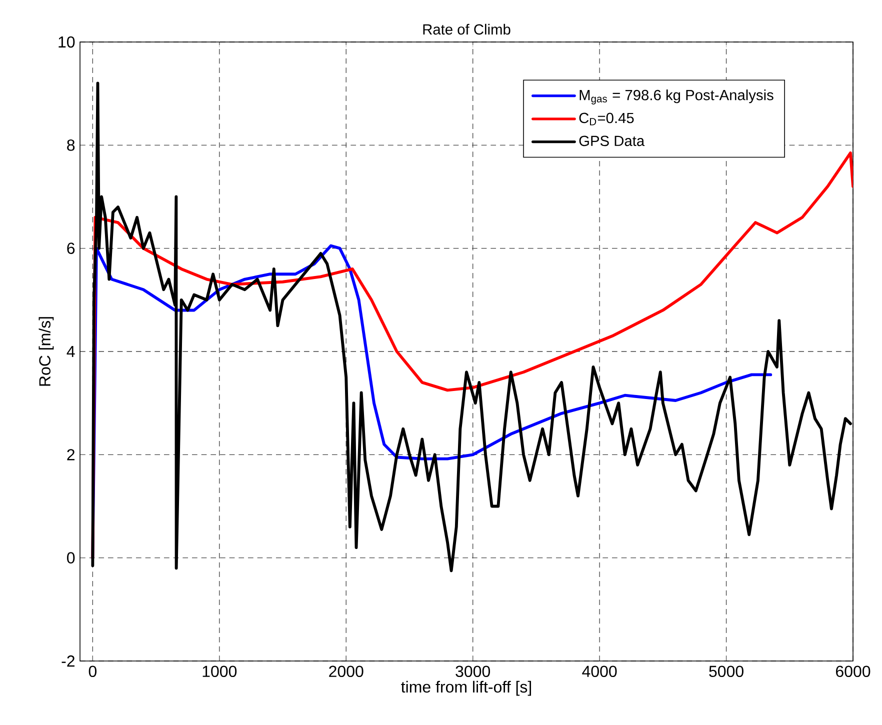 This screenshot has height=725, width=882. Describe the element at coordinates (92, 672) in the screenshot. I see `x-tick-label: 0` at that location.